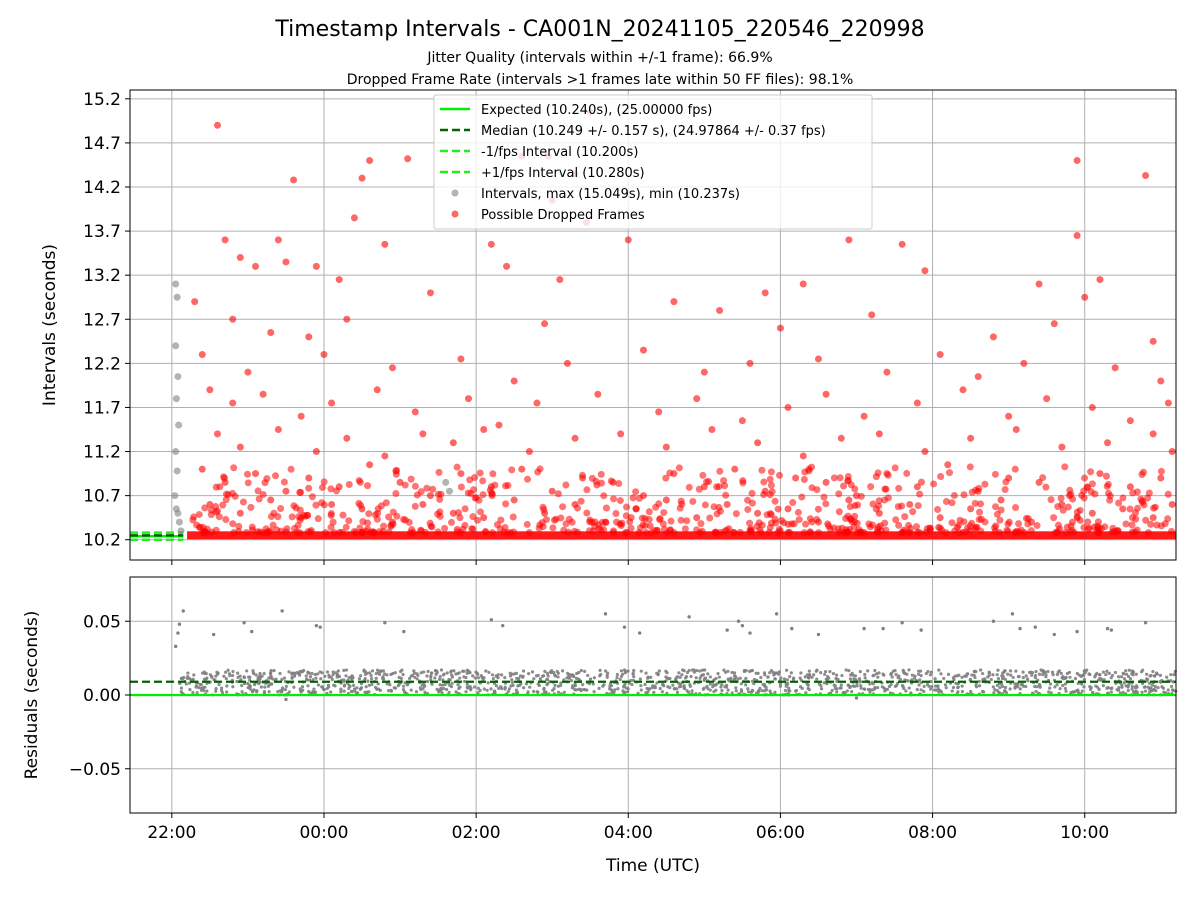 This screenshot has width=1200, height=900. What do you see at coordinates (102, 320) in the screenshot?
I see `top-y-tick-label: 12.7` at bounding box center [102, 320].